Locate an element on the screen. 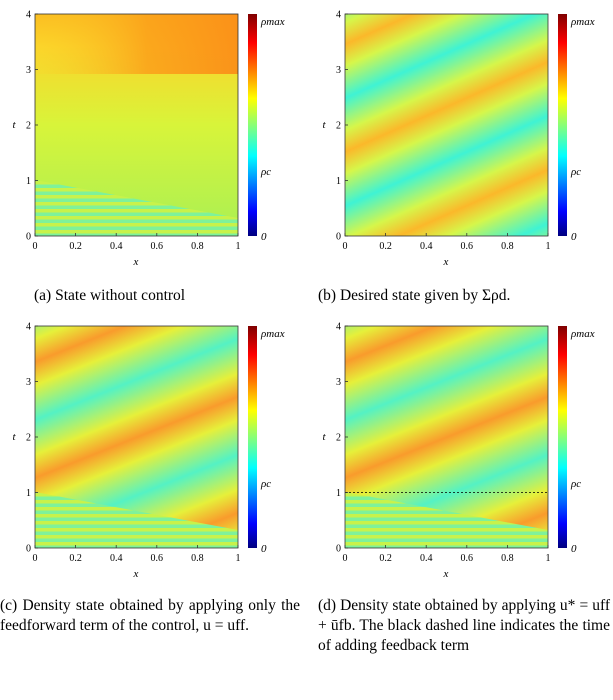 The height and width of the screenshot is (700, 613). ytick-label-a: 2 is located at coordinates (28, 126).